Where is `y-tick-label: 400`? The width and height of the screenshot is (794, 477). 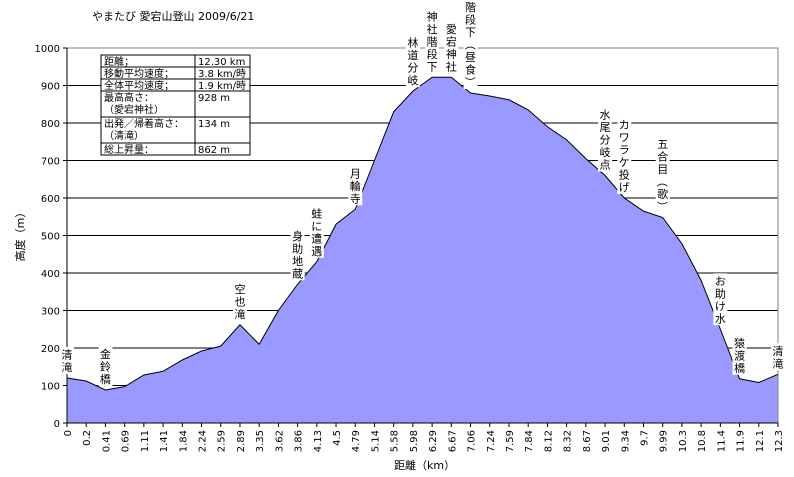 y-tick-label: 400 is located at coordinates (50, 274).